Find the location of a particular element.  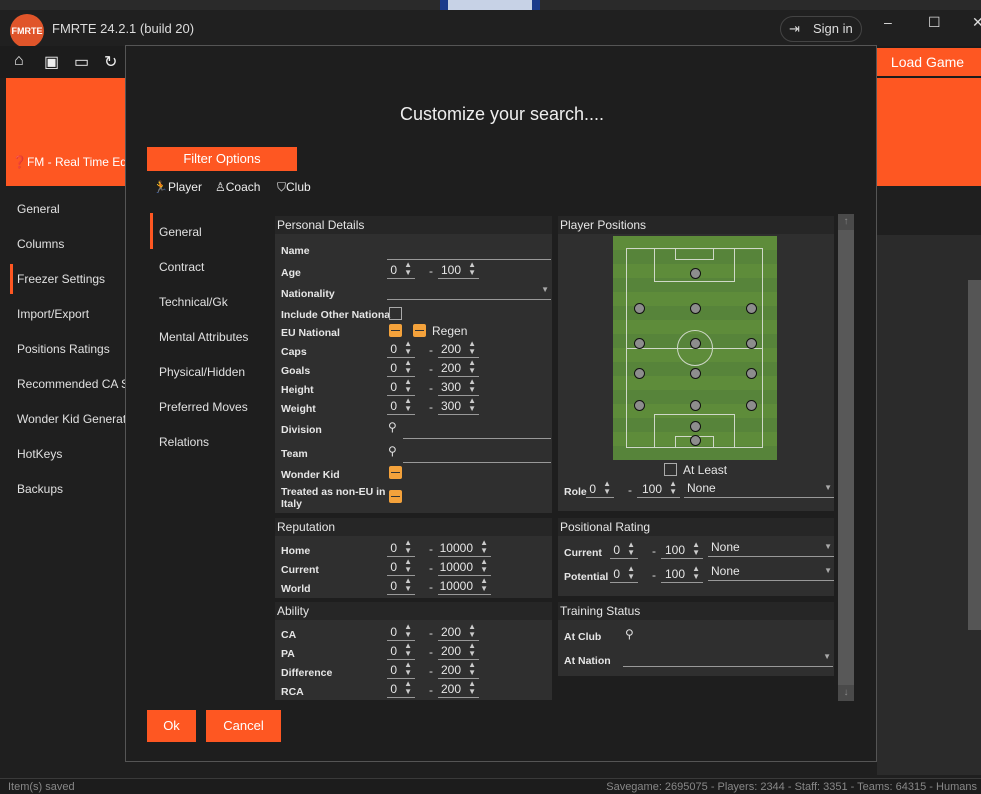

maximize-button: ☐ is located at coordinates (934, 22).